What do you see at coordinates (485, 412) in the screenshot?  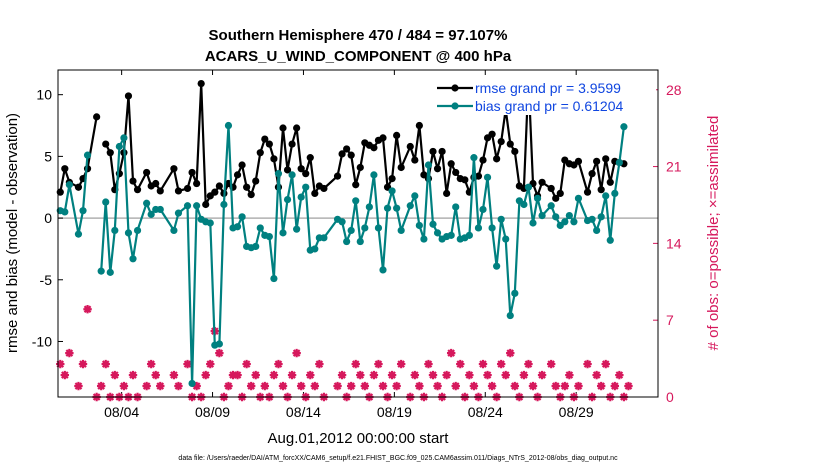 I see `x-tick-label: 08/24` at bounding box center [485, 412].